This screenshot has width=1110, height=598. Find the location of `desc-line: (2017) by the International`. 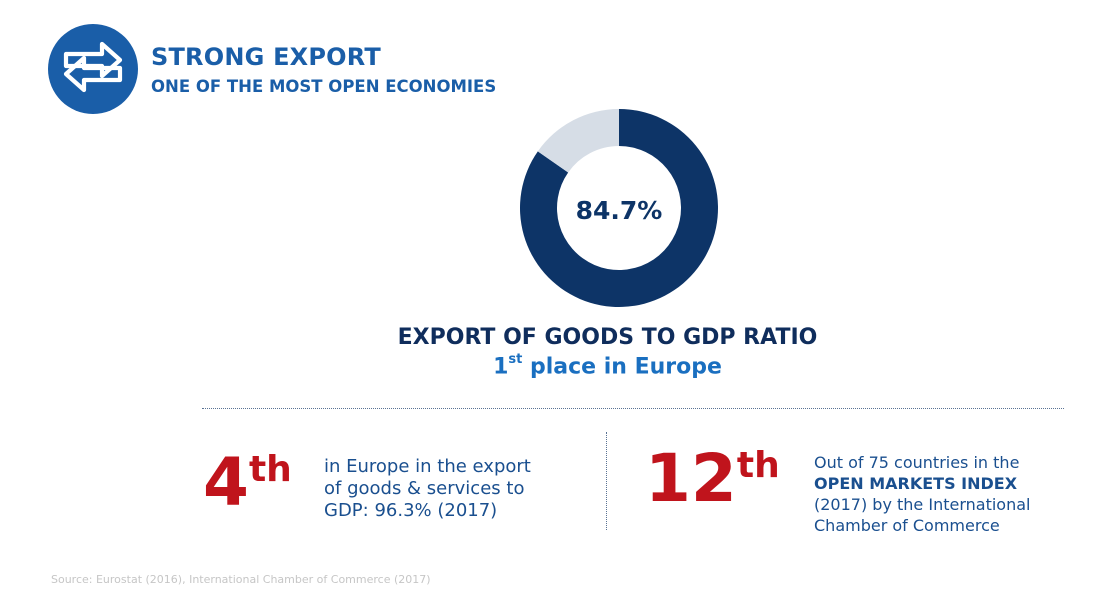

desc-line: (2017) by the International is located at coordinates (922, 504).